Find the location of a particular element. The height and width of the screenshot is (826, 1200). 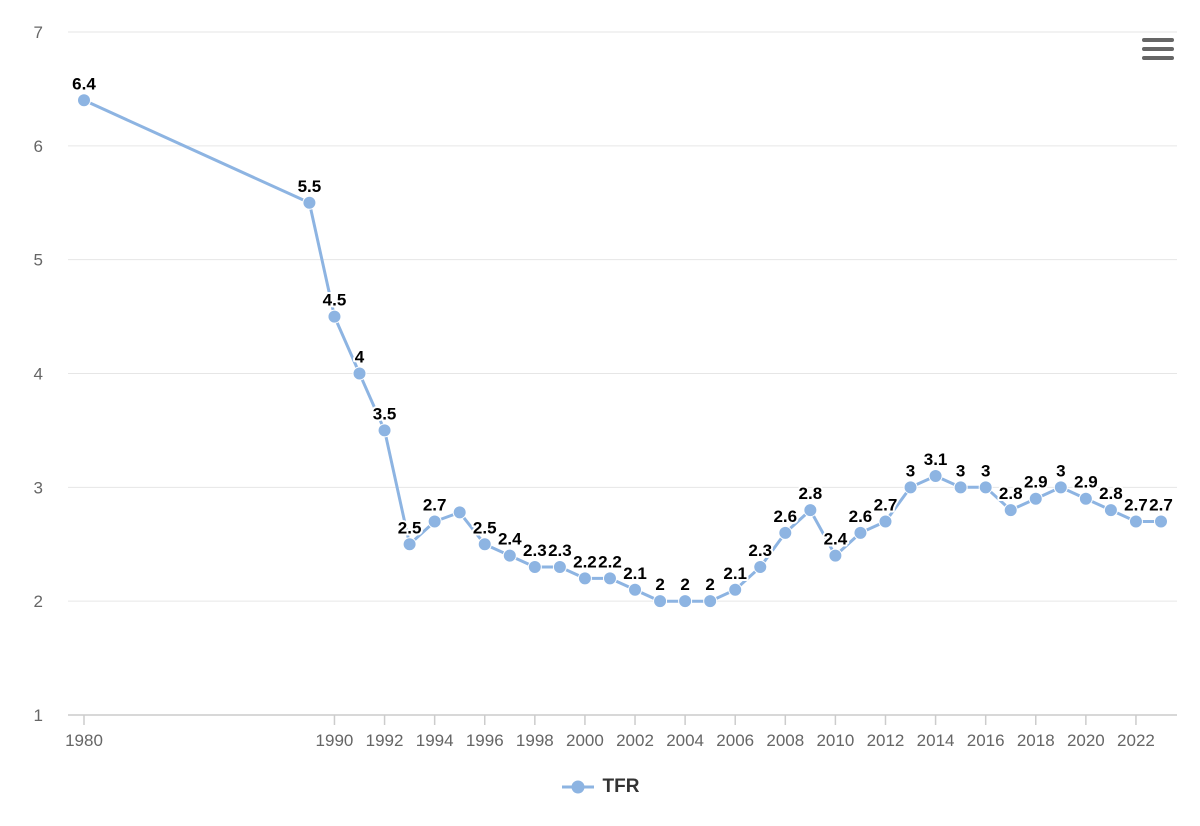

data-label: 2.4 is located at coordinates (836, 539).